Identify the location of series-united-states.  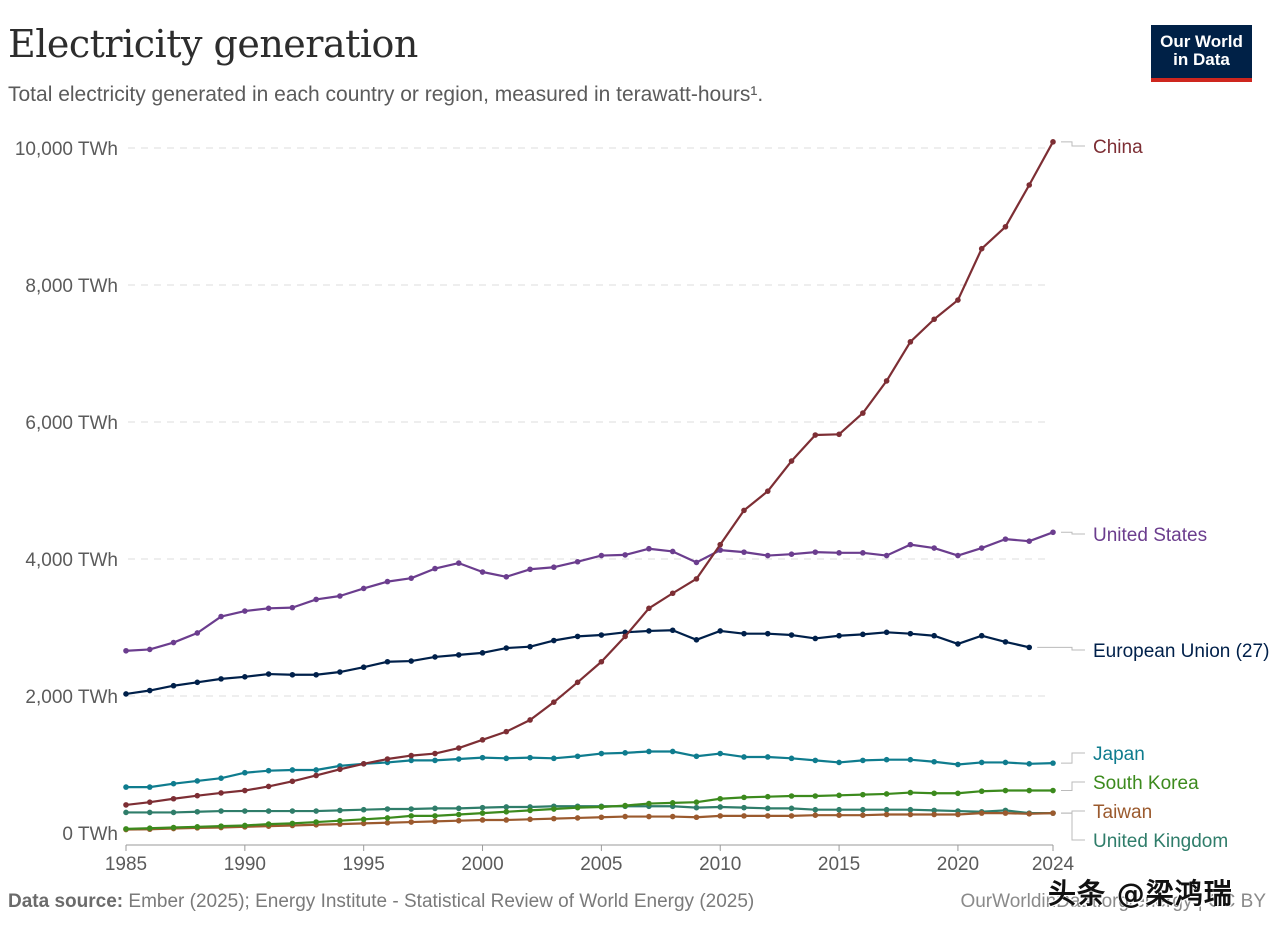
(589, 591).